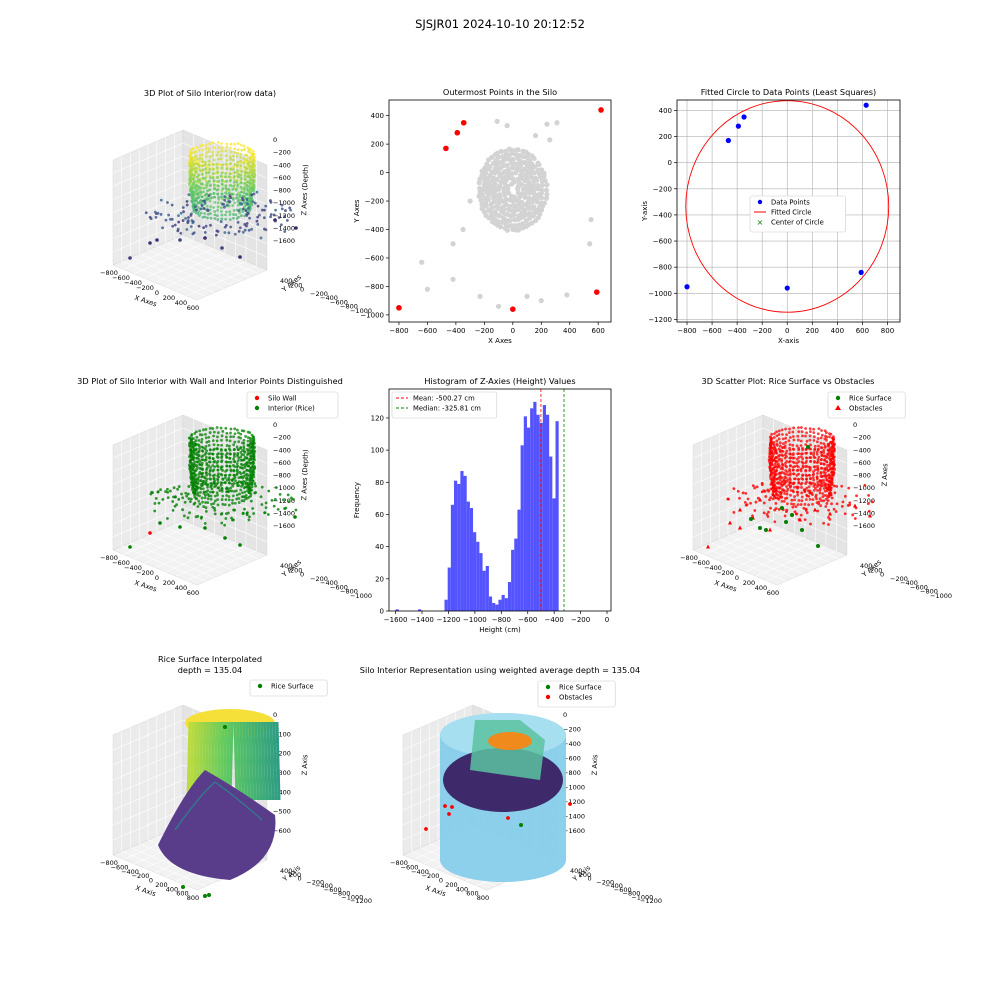 Image resolution: width=1000 pixels, height=1000 pixels. I want to click on y-tick-label: 0, so click(302, 290).